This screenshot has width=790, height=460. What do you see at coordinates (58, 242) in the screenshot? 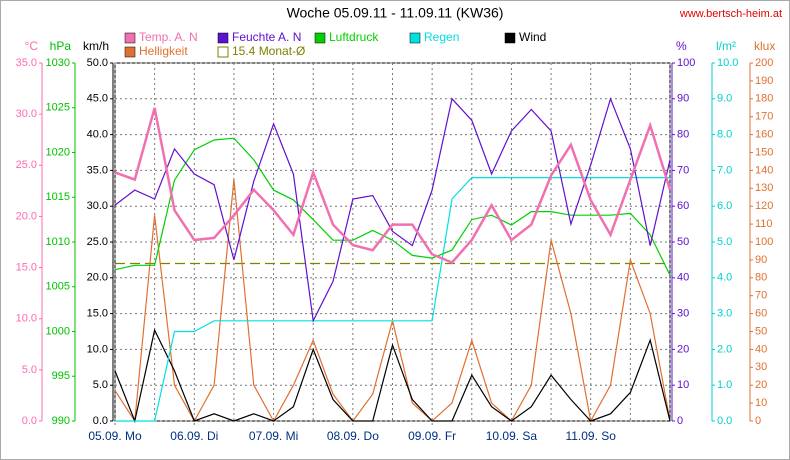
I see `y-tick-label: 1010` at bounding box center [58, 242].